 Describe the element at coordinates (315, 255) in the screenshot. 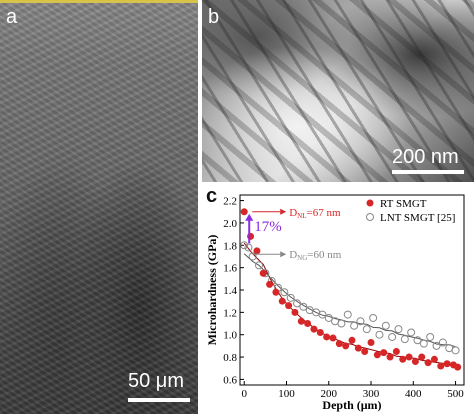

I see `dng-label: DNG=60 nm` at that location.